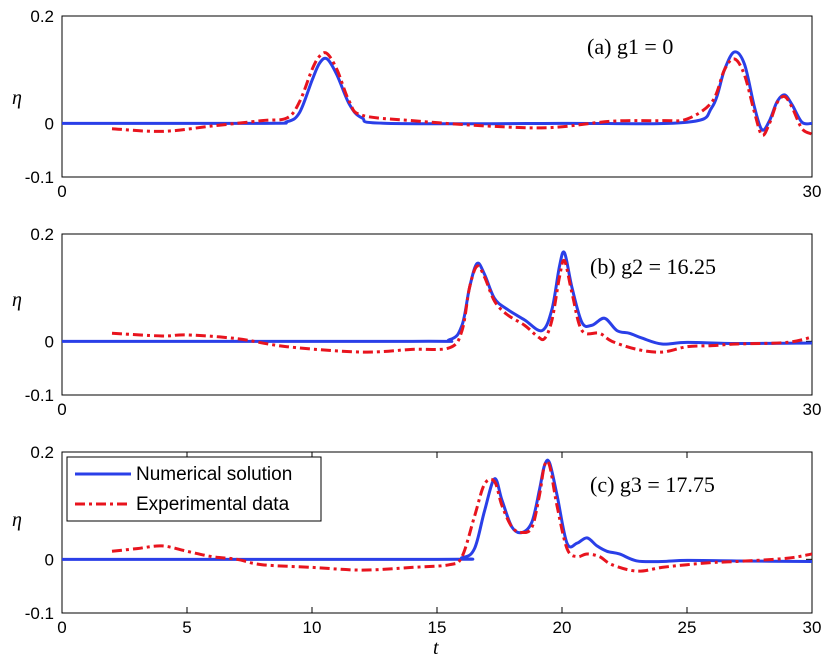 This screenshot has height=660, width=830. Describe the element at coordinates (39, 177) in the screenshot. I see `panel-a-ytick-label-0: -0.1` at that location.